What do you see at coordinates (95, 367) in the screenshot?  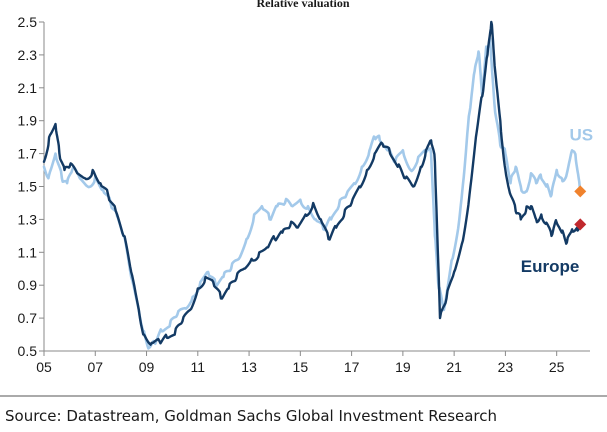 I see `x-tick-label: 07` at bounding box center [95, 367].